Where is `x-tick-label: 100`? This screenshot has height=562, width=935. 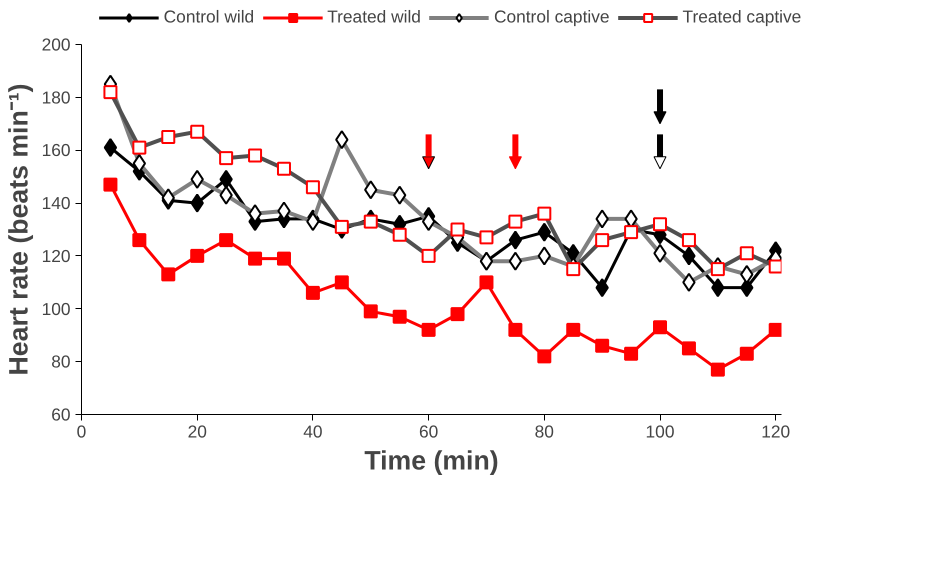 x-tick-label: 100 is located at coordinates (660, 432).